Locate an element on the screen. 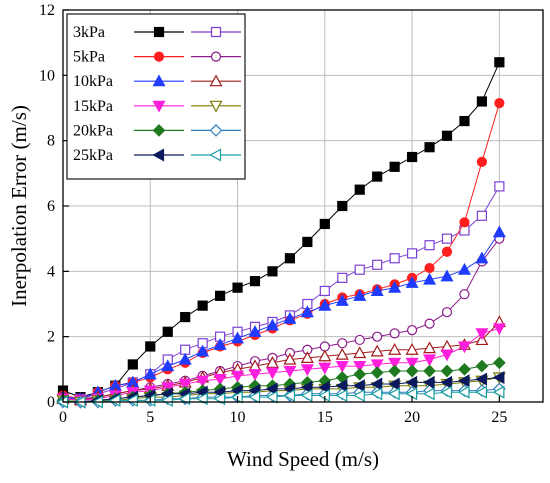 Image resolution: width=550 pixels, height=483 pixels. x-tick-label: 25 is located at coordinates (499, 417).